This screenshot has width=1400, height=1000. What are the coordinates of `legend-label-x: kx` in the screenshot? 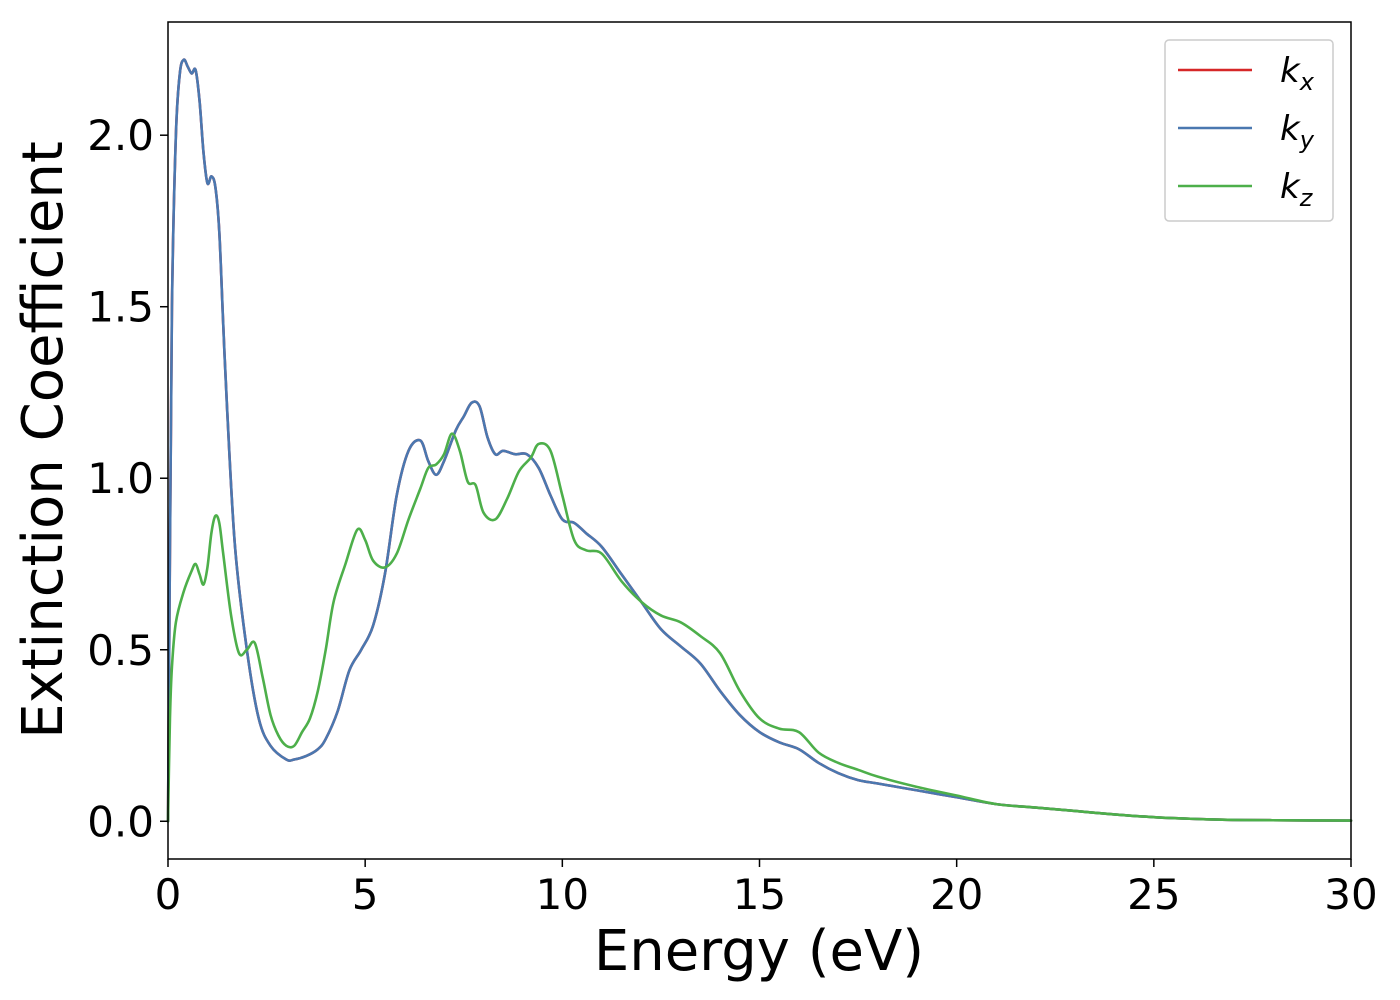 It's located at (1297, 73).